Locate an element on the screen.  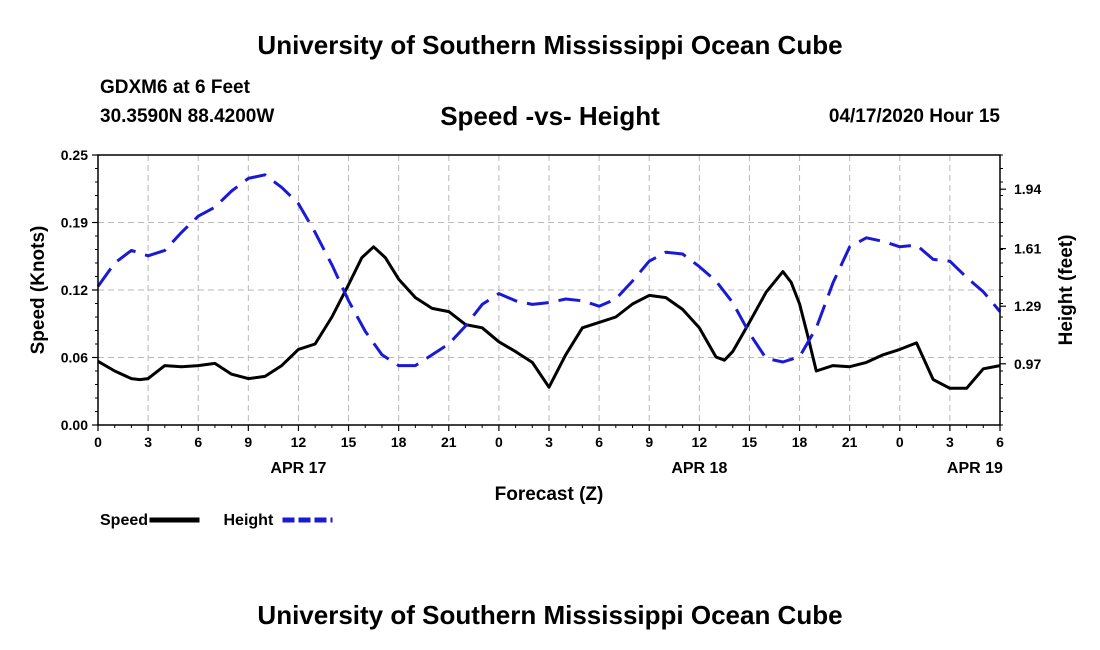
y-left-tick-label: 0.00 is located at coordinates (74, 425).